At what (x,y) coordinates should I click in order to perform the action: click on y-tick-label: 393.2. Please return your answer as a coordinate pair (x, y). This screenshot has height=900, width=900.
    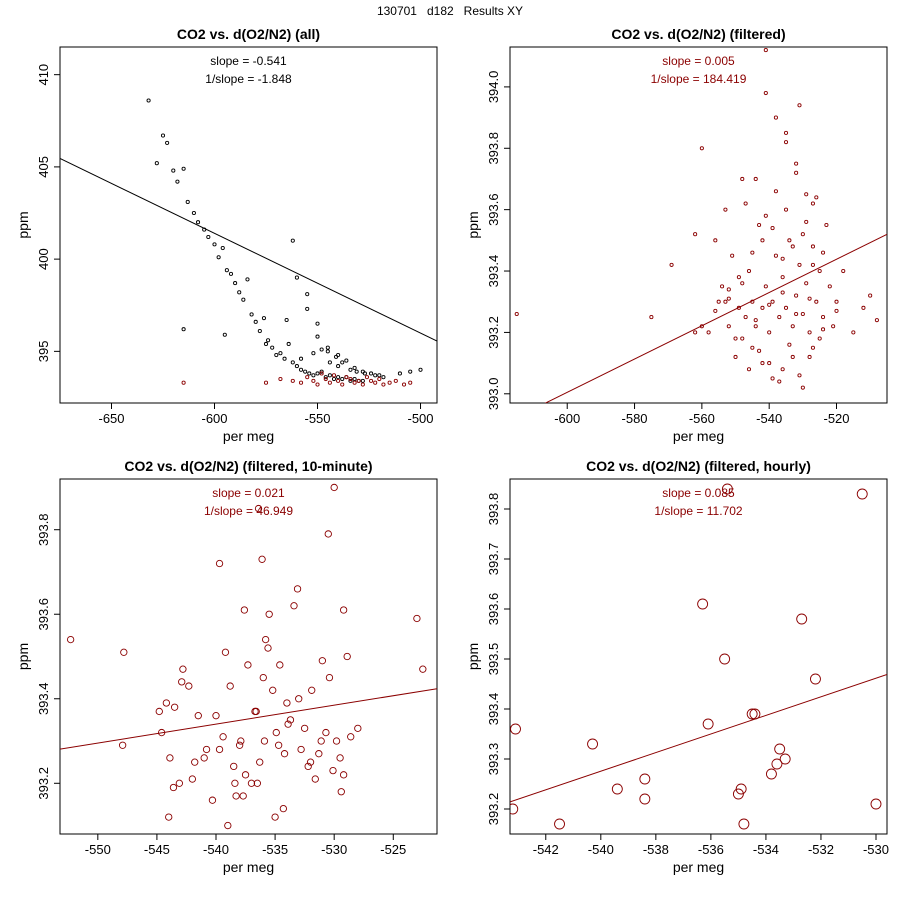
    Looking at the image, I should click on (493, 809).